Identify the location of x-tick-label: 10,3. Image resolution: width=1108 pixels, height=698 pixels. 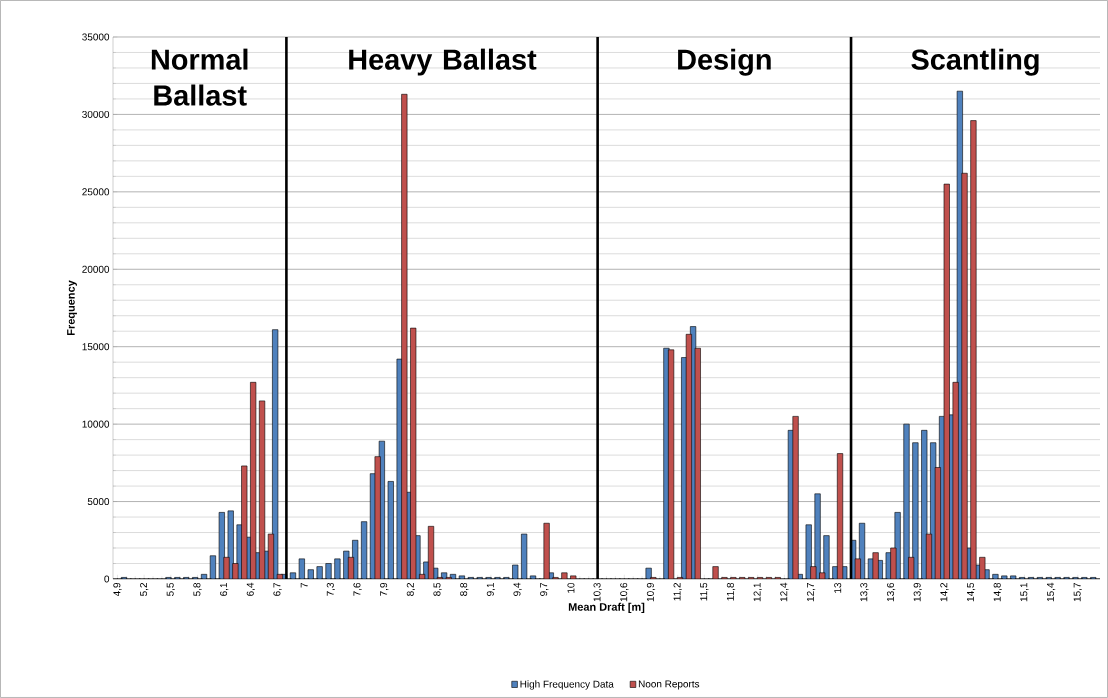
(597, 592).